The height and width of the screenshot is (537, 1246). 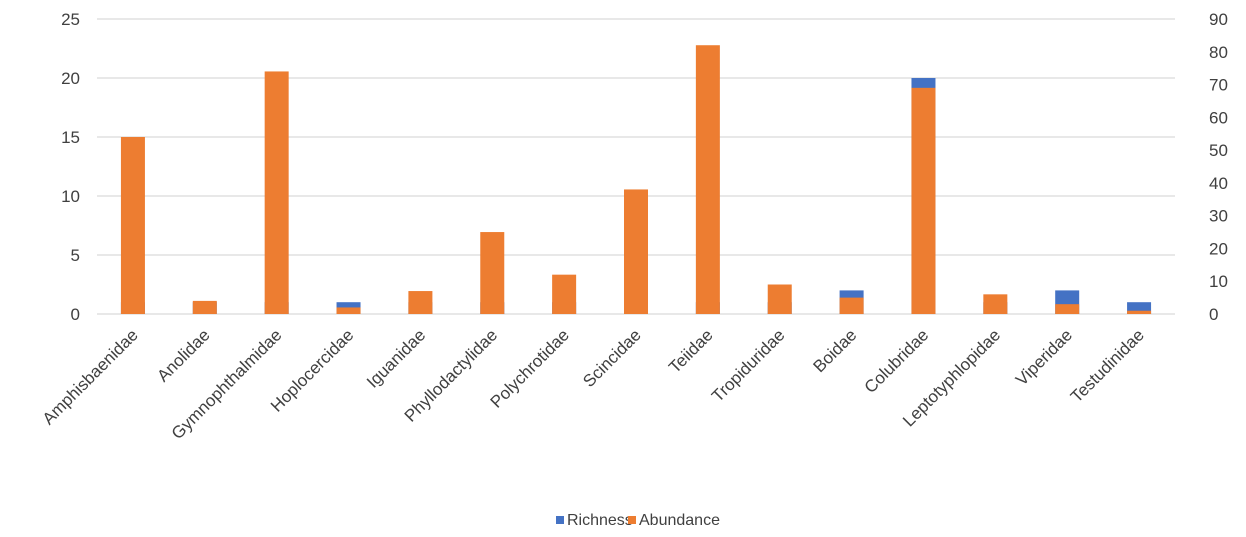 I want to click on right-axis-ticks: 0 10 20 30 40 50 60 70 80 90, so click(x=1218, y=167).